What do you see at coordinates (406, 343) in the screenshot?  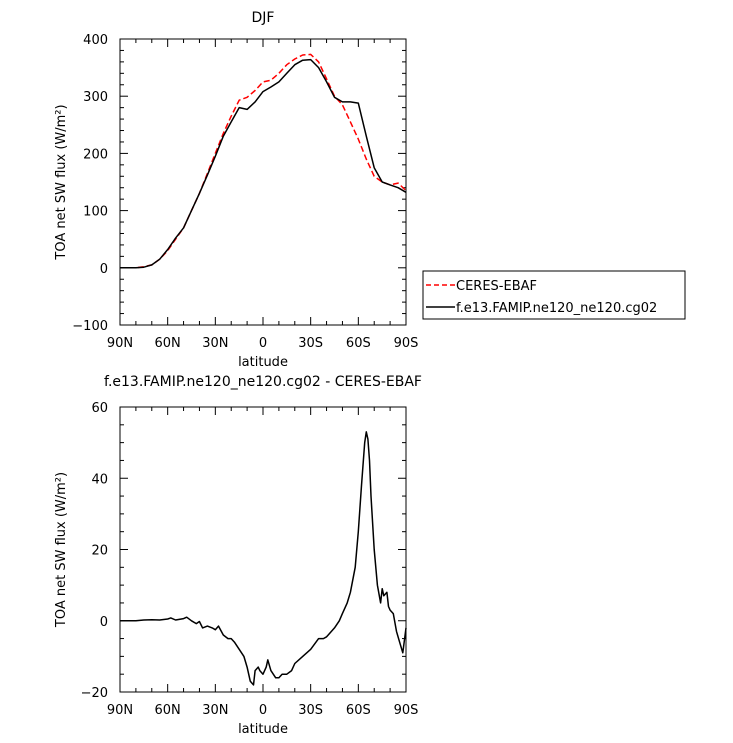 I see `top-x-tick-label: 90S` at bounding box center [406, 343].